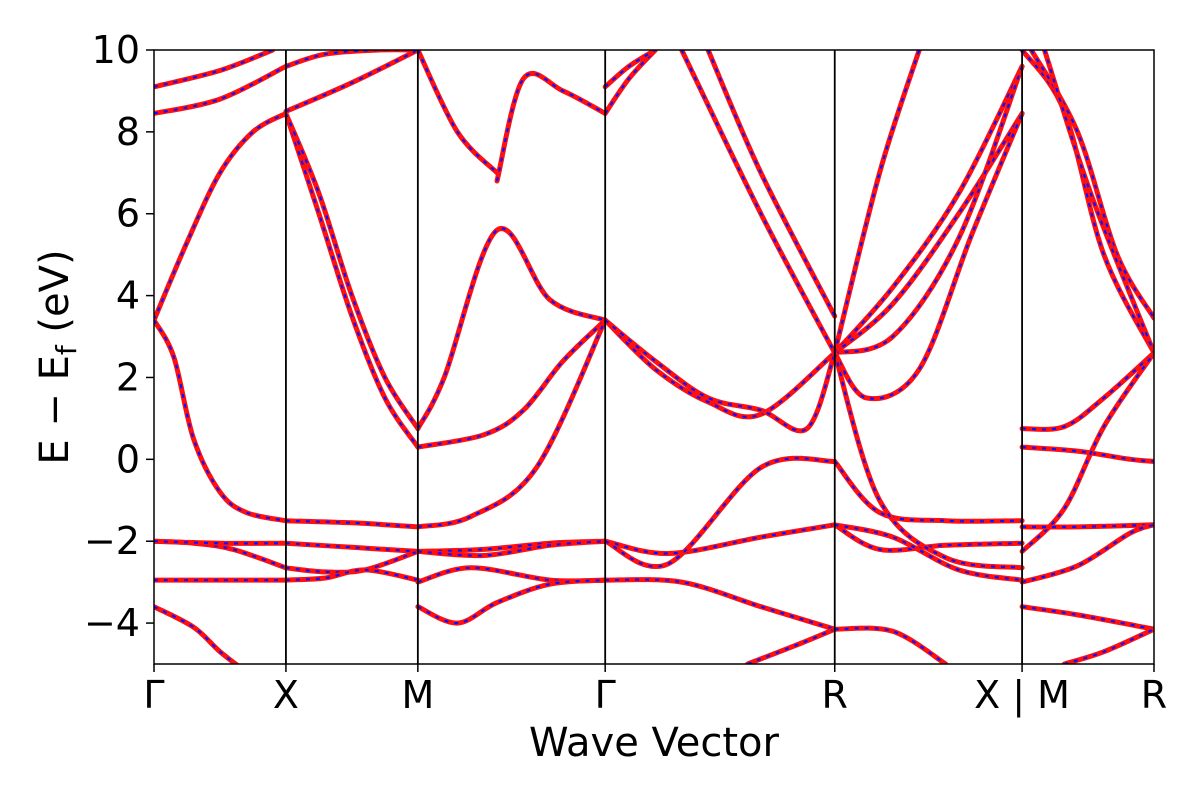 The width and height of the screenshot is (1200, 800). Describe the element at coordinates (655, 691) in the screenshot. I see `x-axis-ticks: Γ X M Γ R X | M R` at that location.